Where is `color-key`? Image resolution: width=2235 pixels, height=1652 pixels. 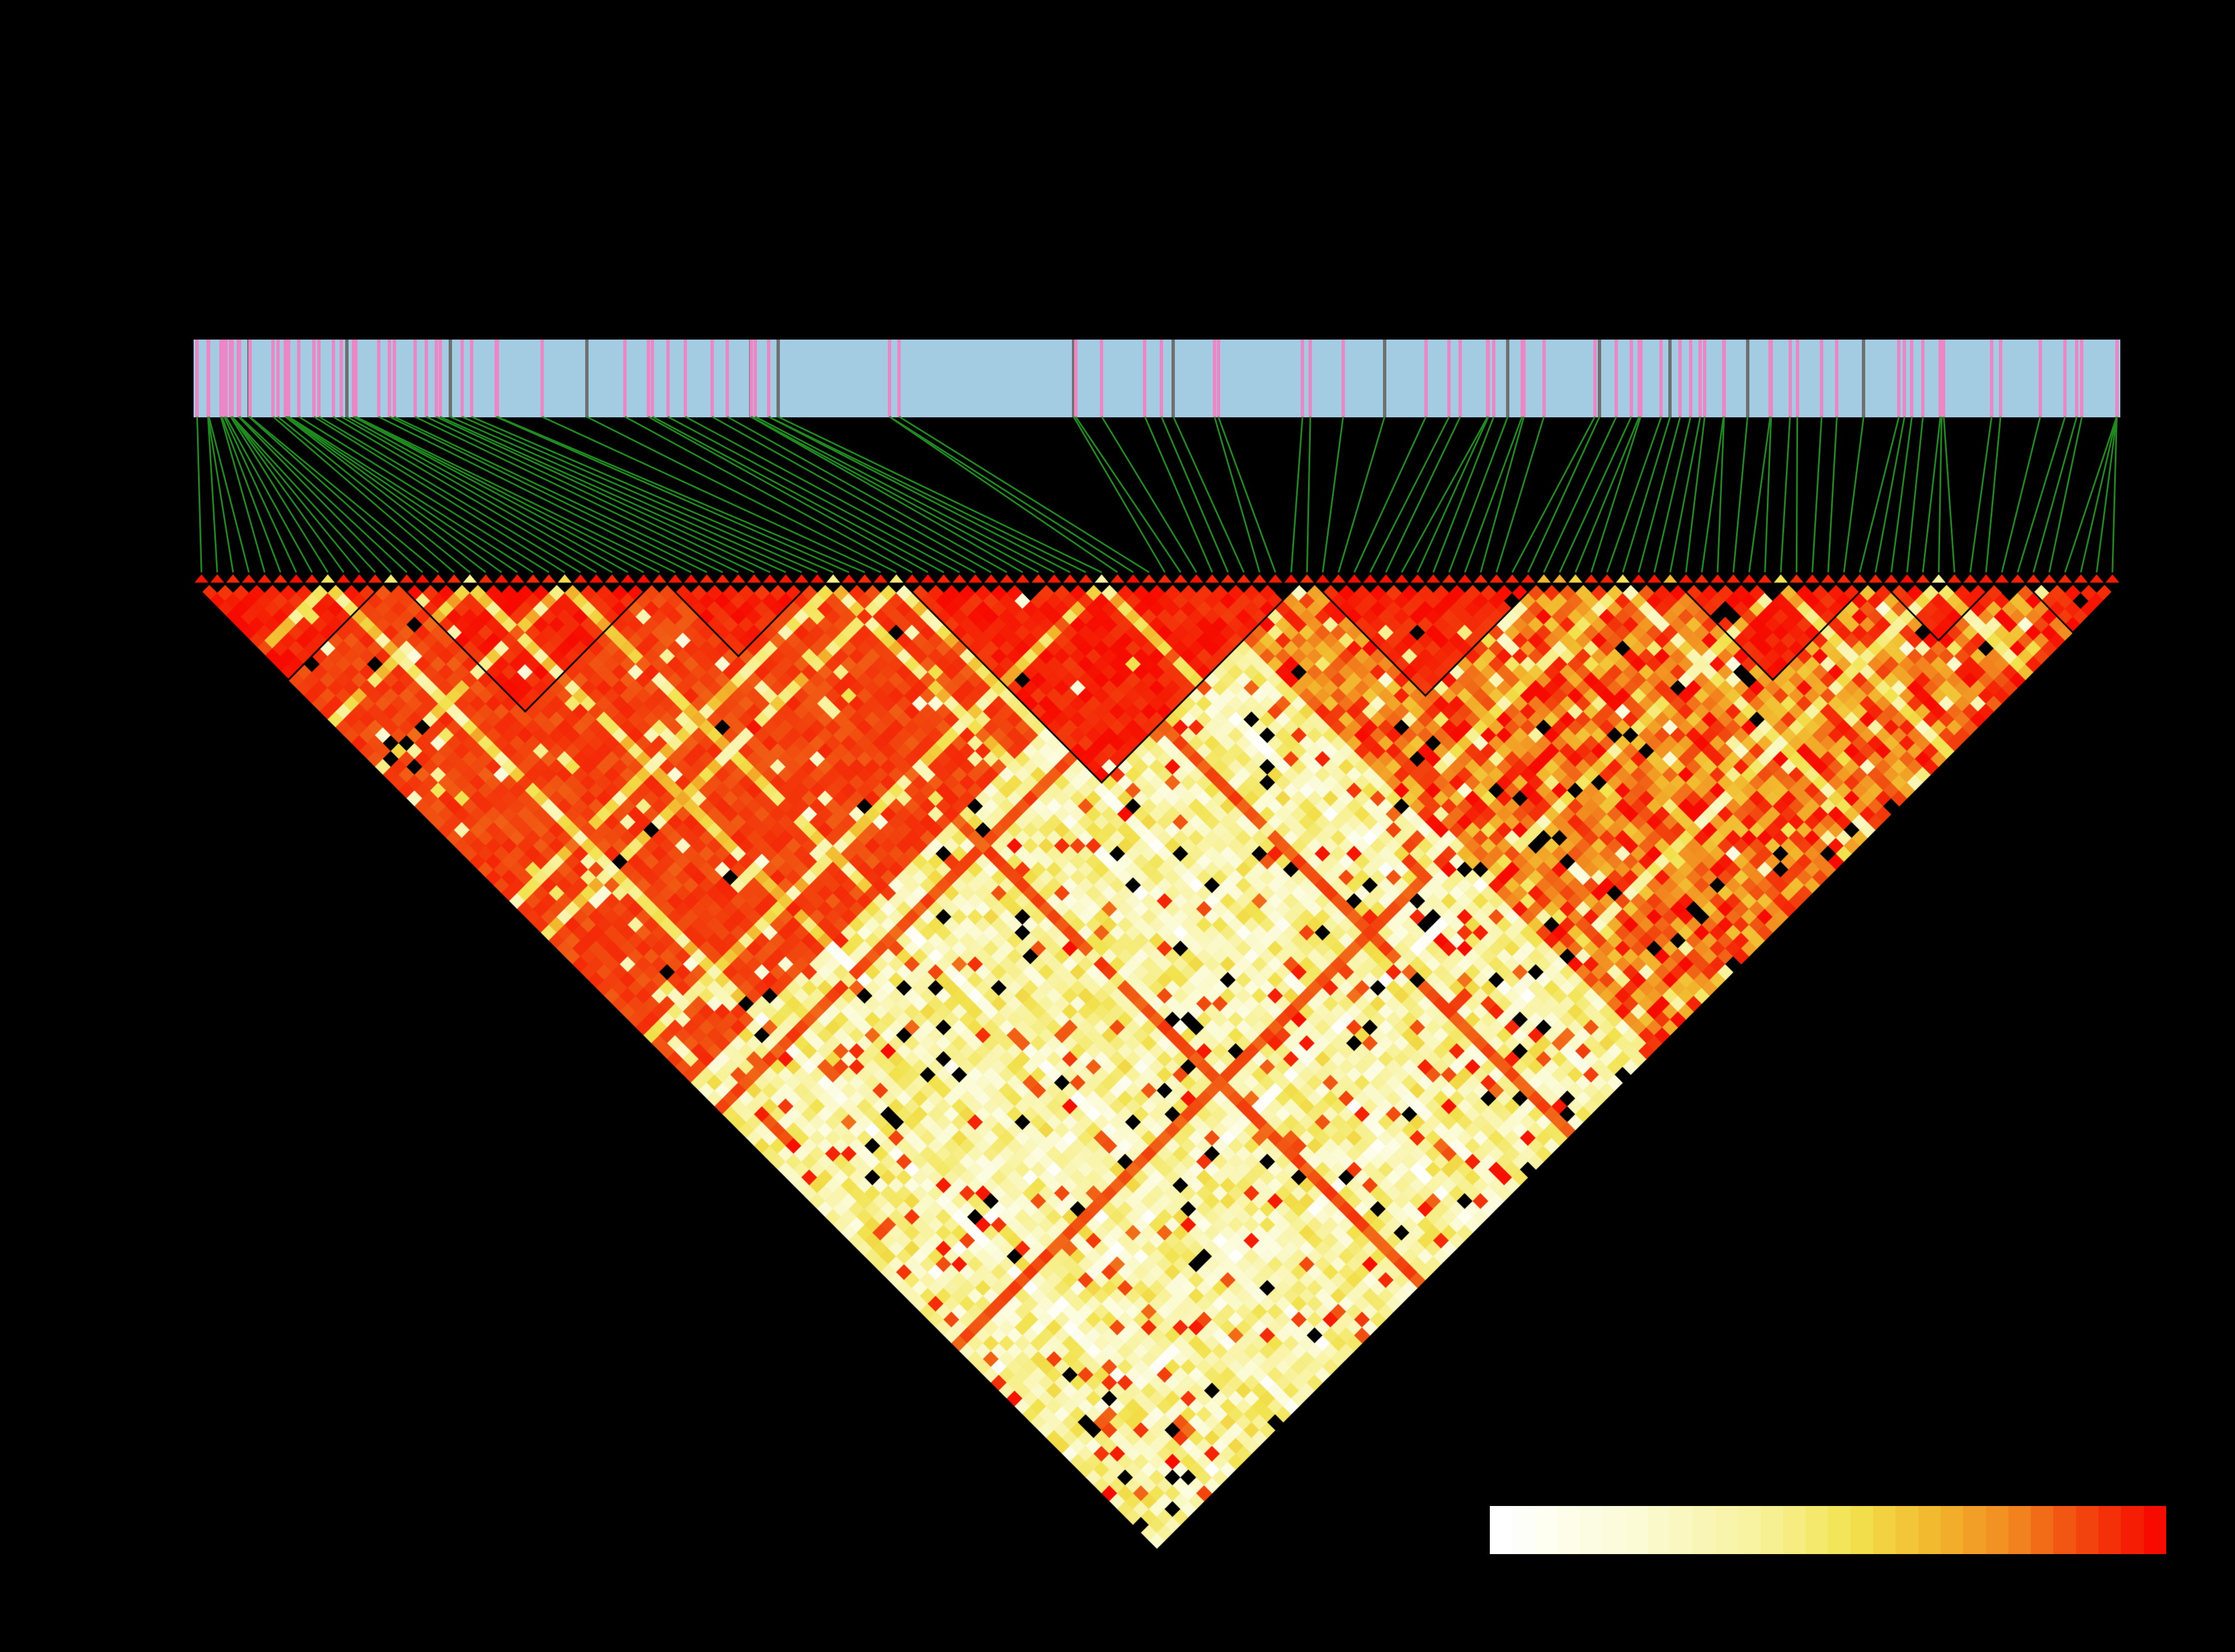 color-key is located at coordinates (1828, 1530).